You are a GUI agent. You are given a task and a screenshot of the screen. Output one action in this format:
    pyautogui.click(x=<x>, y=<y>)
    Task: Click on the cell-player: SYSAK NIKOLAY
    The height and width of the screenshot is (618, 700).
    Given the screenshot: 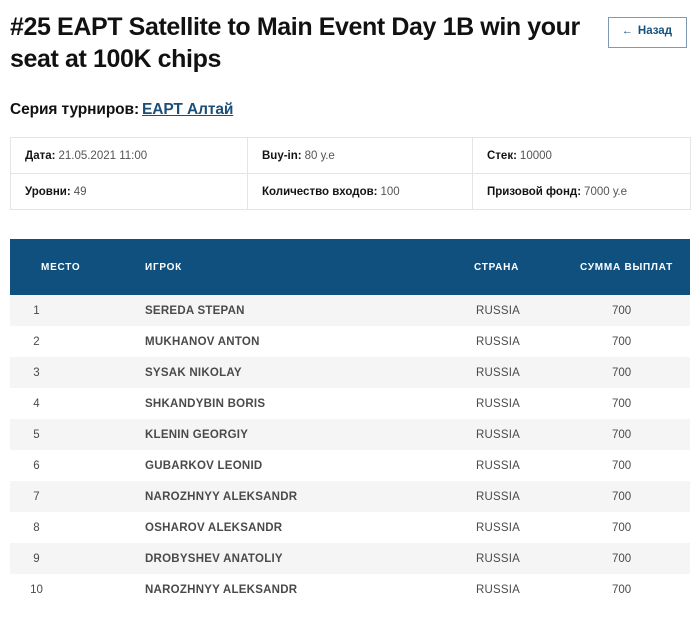 What is the action you would take?
    pyautogui.click(x=292, y=372)
    